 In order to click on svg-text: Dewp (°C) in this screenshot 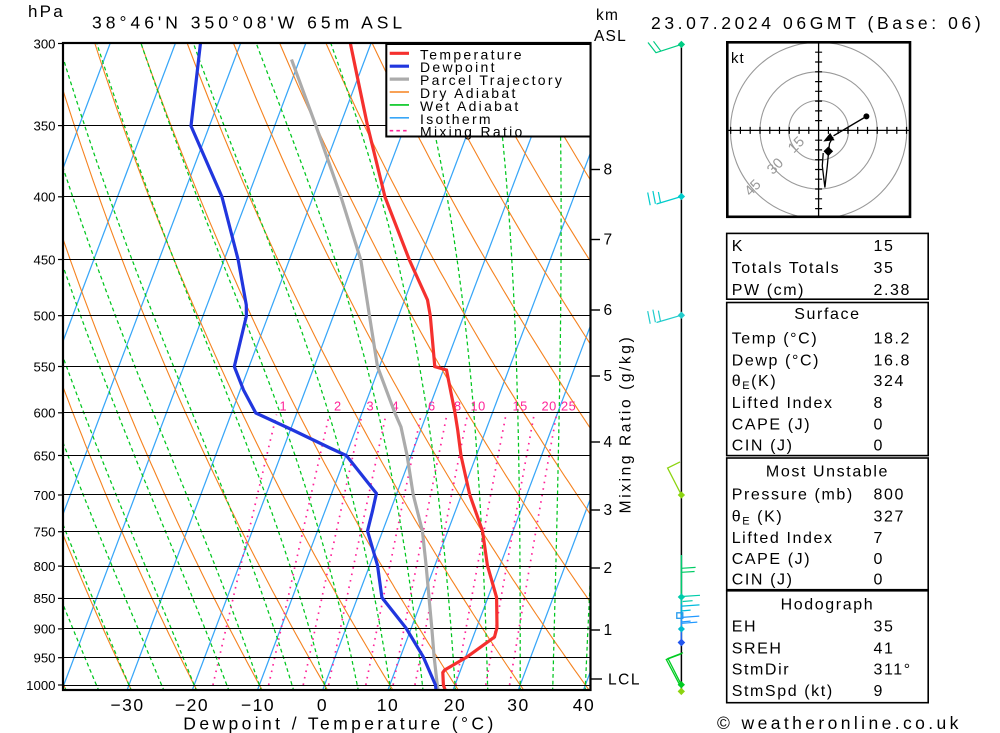, I will do `click(776, 361)`.